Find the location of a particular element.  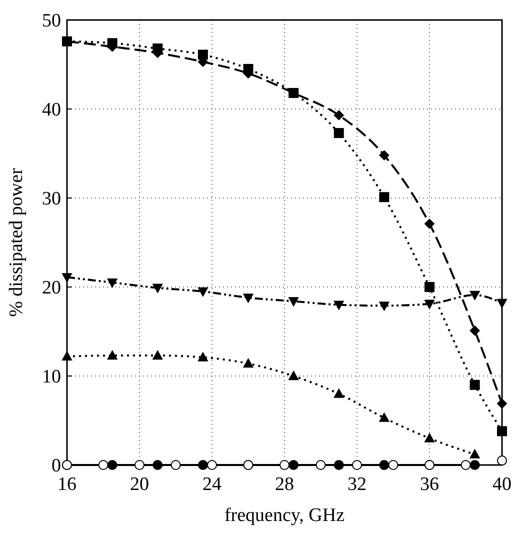

x-tick-label: 36 is located at coordinates (429, 484).